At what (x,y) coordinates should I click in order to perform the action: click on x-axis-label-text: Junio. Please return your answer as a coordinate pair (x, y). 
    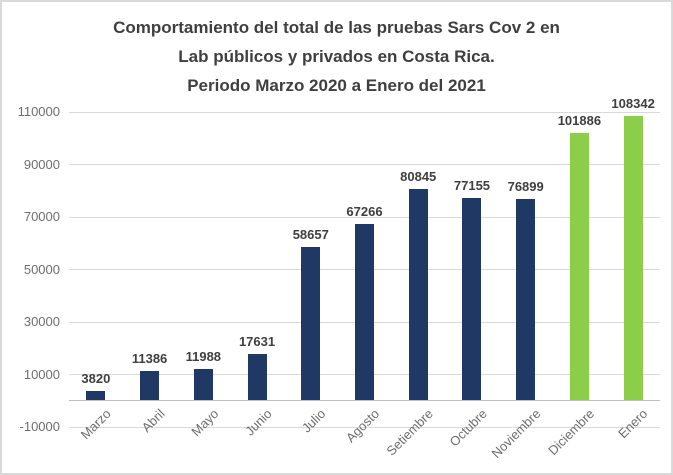
    Looking at the image, I should click on (258, 422).